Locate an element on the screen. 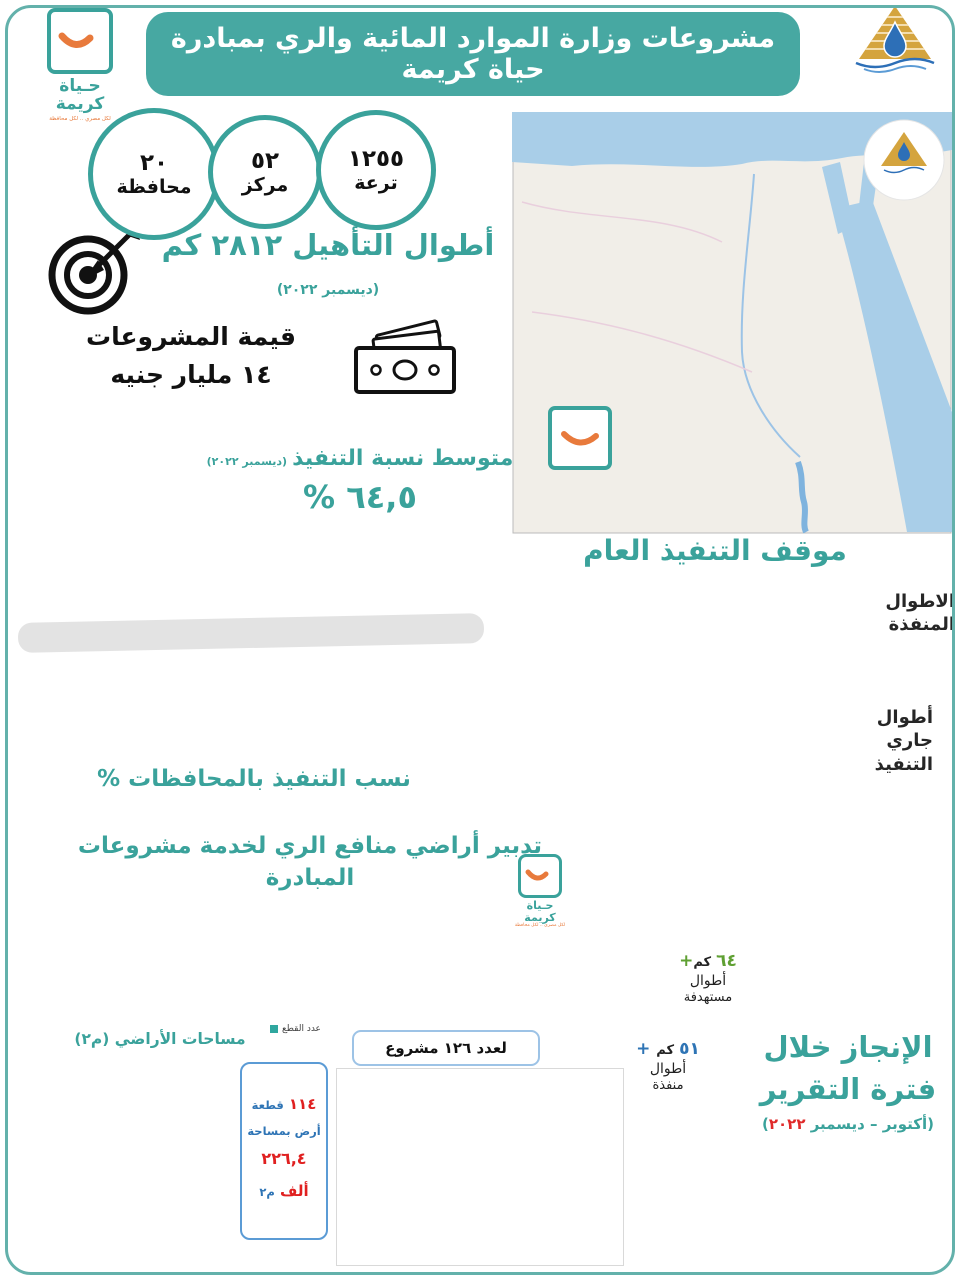  chart-land-areas: مساحات الأراضي (م٢) is located at coordinates (167, 1154).